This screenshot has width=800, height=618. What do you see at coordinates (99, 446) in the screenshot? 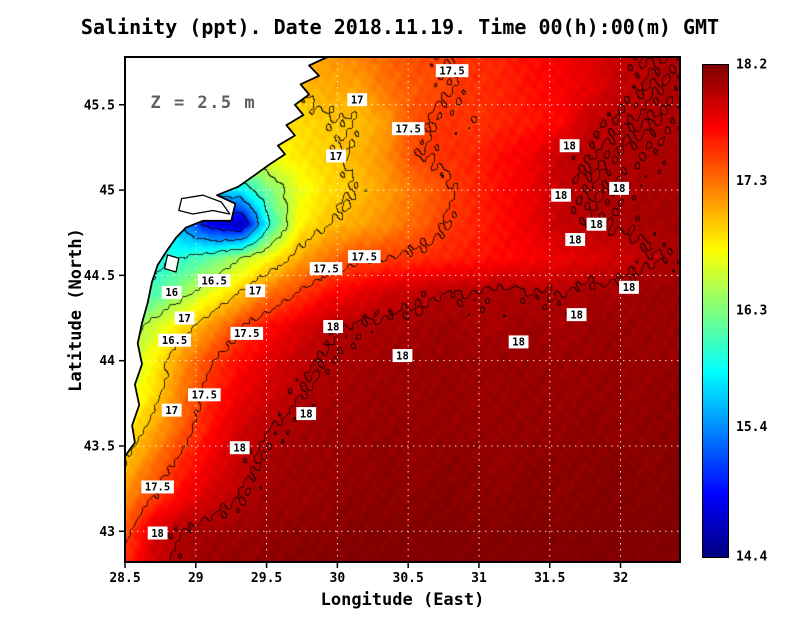
I see `y-tick-label: 43.5` at bounding box center [99, 446].